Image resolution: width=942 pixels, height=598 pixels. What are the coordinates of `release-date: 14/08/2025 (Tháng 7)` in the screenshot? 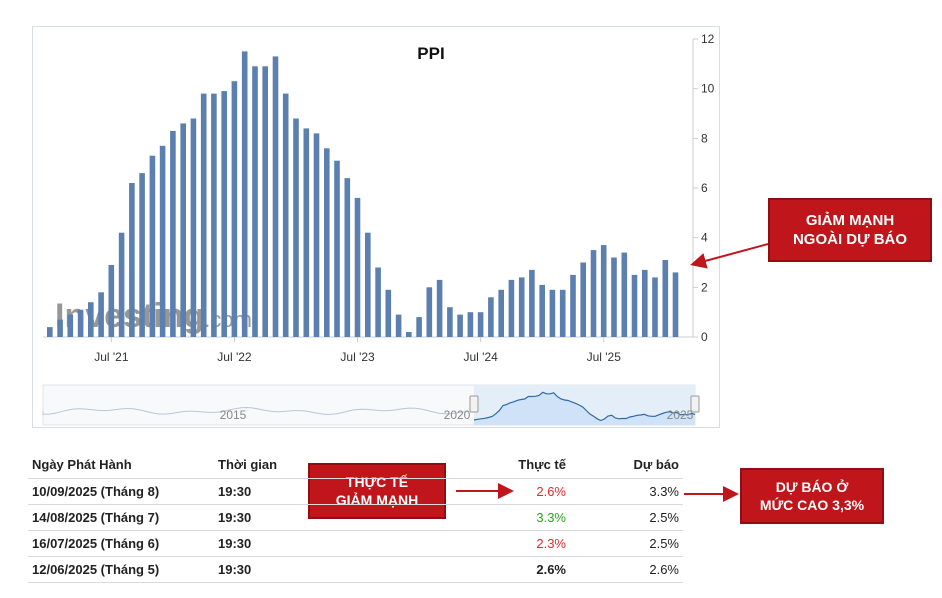 It's located at (121, 517).